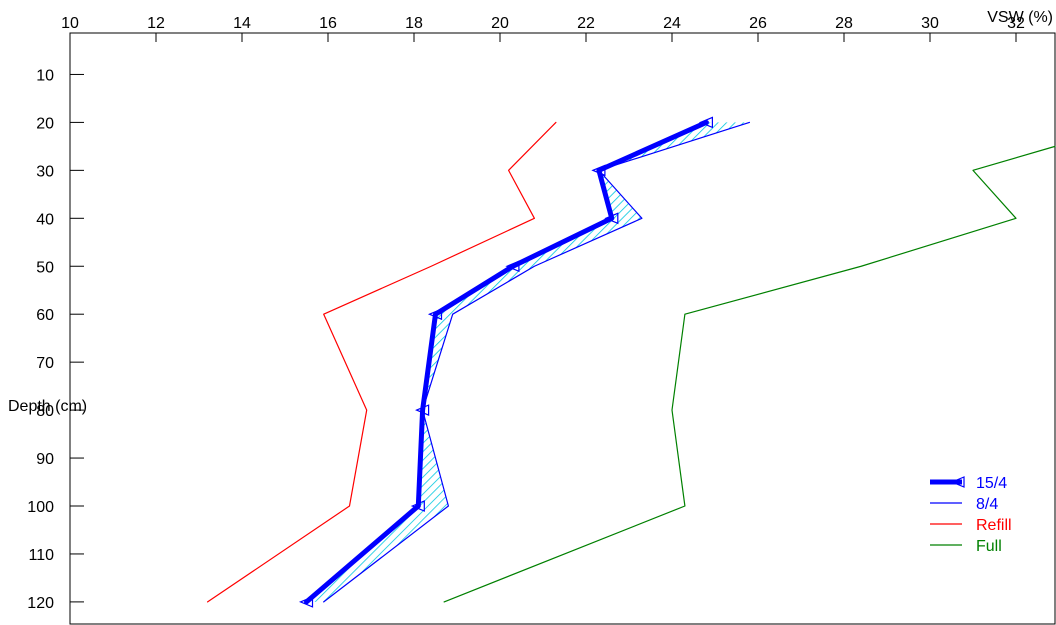  Describe the element at coordinates (45, 267) in the screenshot. I see `y-tick-label: 50` at that location.